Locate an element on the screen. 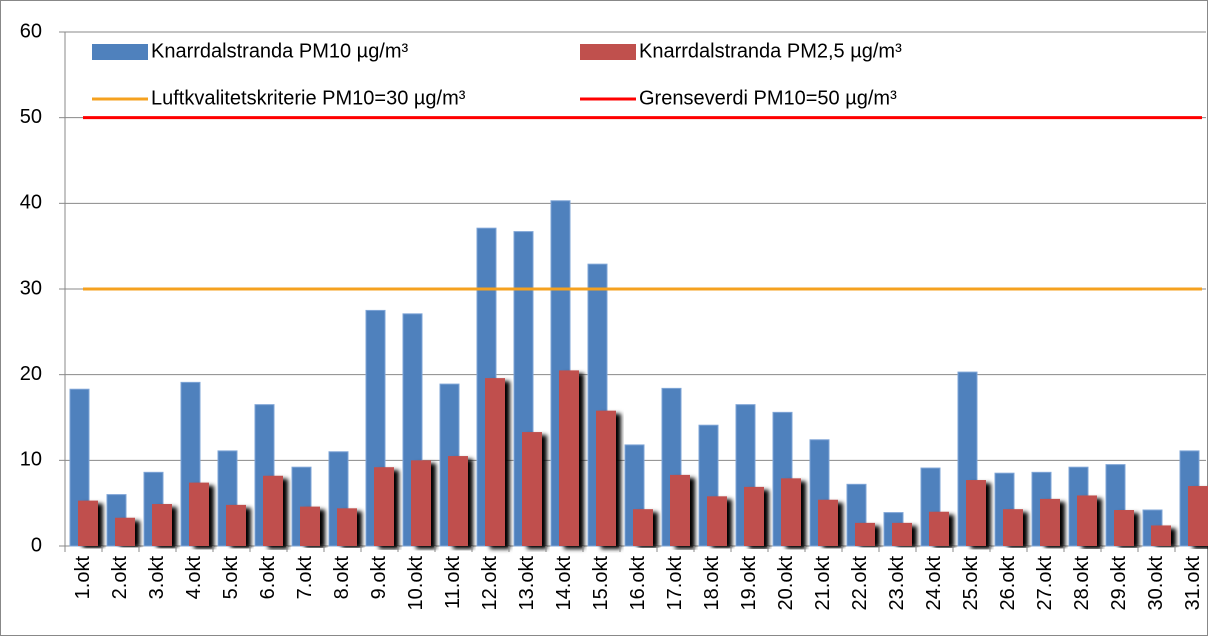 The width and height of the screenshot is (1208, 636). x-tick-label: 23.okt is located at coordinates (897, 583).